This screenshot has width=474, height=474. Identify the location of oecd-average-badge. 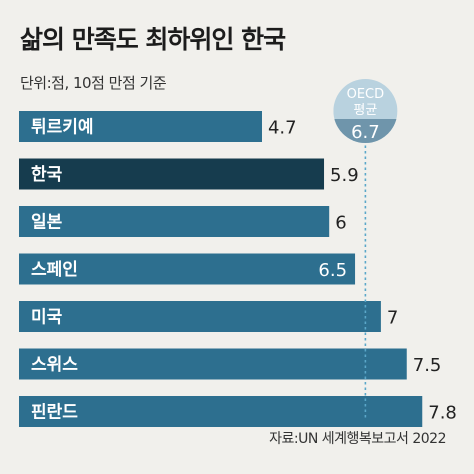
(365, 111).